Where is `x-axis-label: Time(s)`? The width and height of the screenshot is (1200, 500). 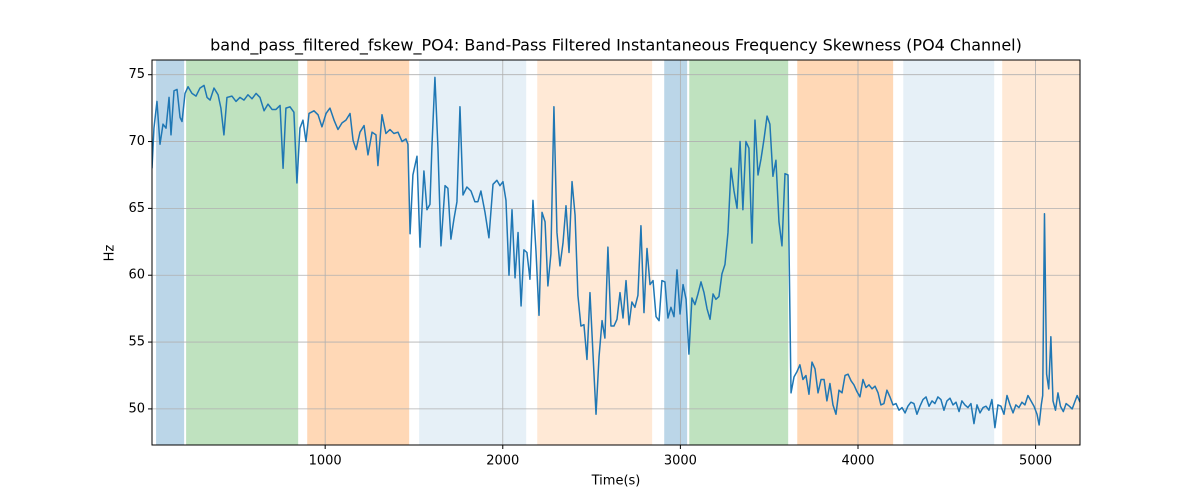 x-axis-label: Time(s) is located at coordinates (616, 481).